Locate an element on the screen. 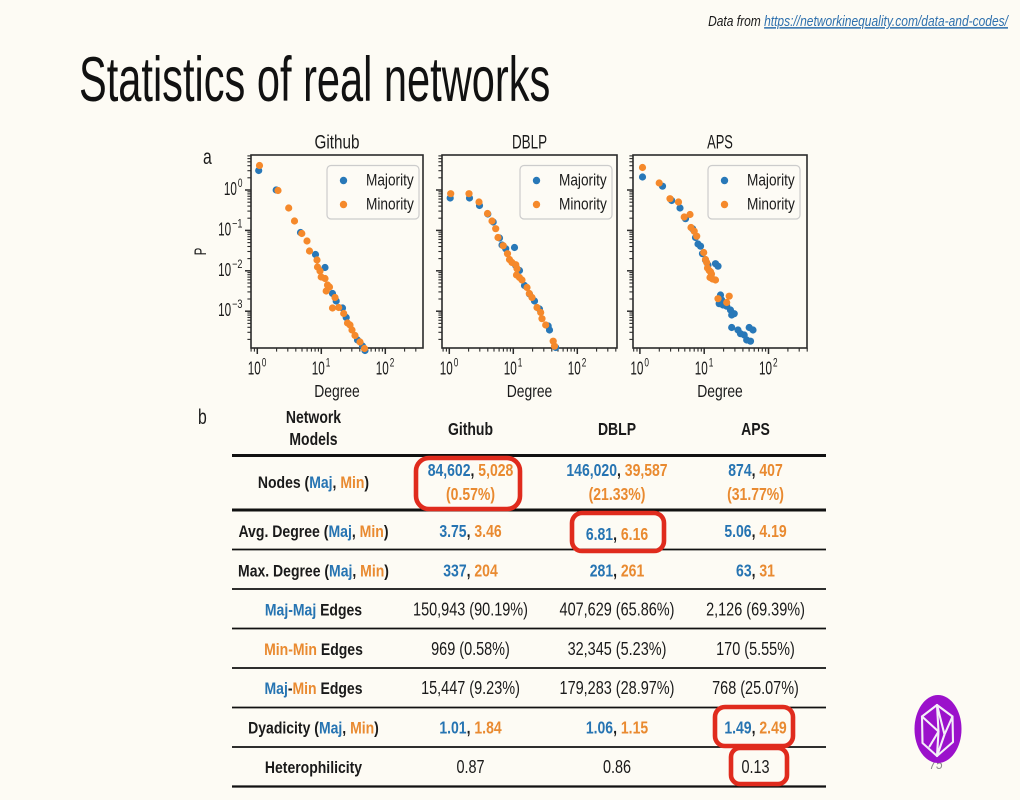 The width and height of the screenshot is (1020, 800). svg-text: (0.57%) is located at coordinates (470, 494).